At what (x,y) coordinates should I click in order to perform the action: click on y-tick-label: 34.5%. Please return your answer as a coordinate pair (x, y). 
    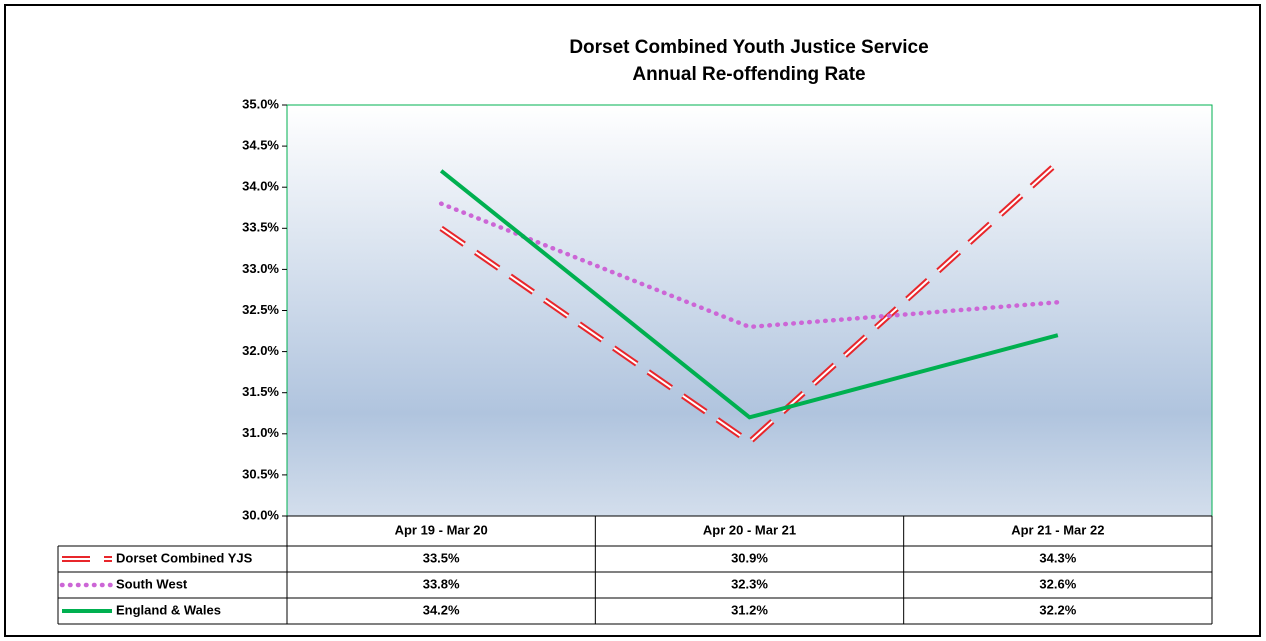
    Looking at the image, I should click on (260, 145).